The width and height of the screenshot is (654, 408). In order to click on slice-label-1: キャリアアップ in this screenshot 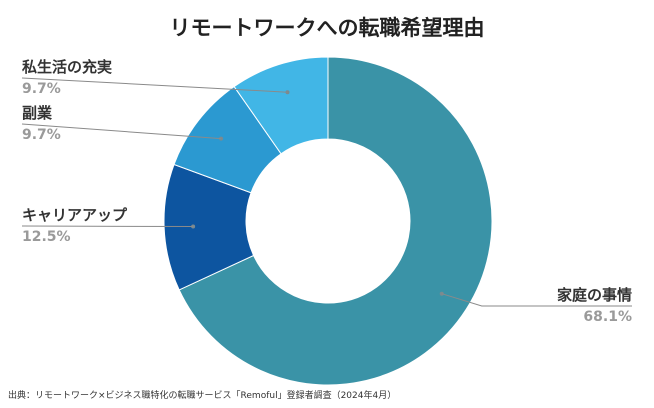, I will do `click(75, 215)`.